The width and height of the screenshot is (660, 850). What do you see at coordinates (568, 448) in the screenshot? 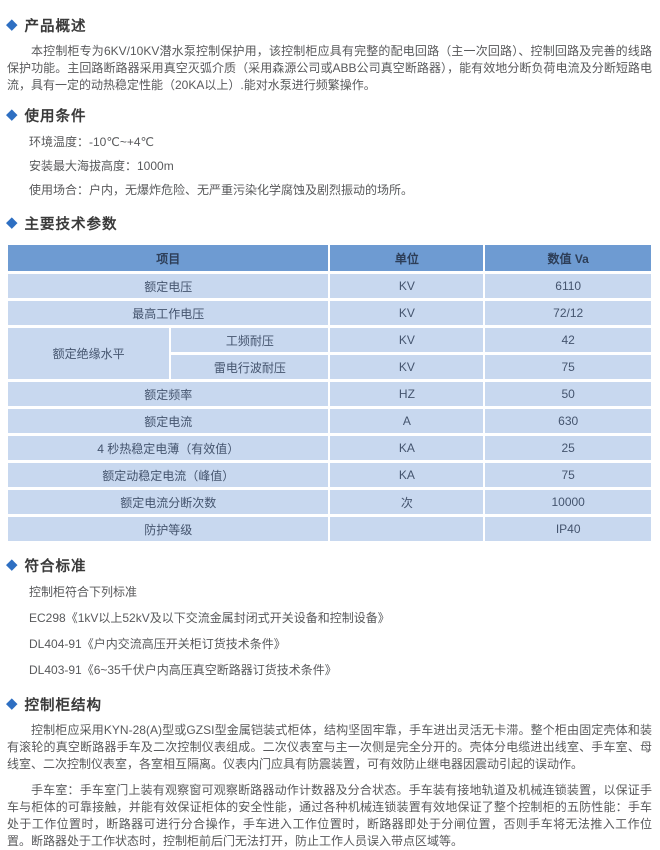
I see `cell-value: 25` at bounding box center [568, 448].